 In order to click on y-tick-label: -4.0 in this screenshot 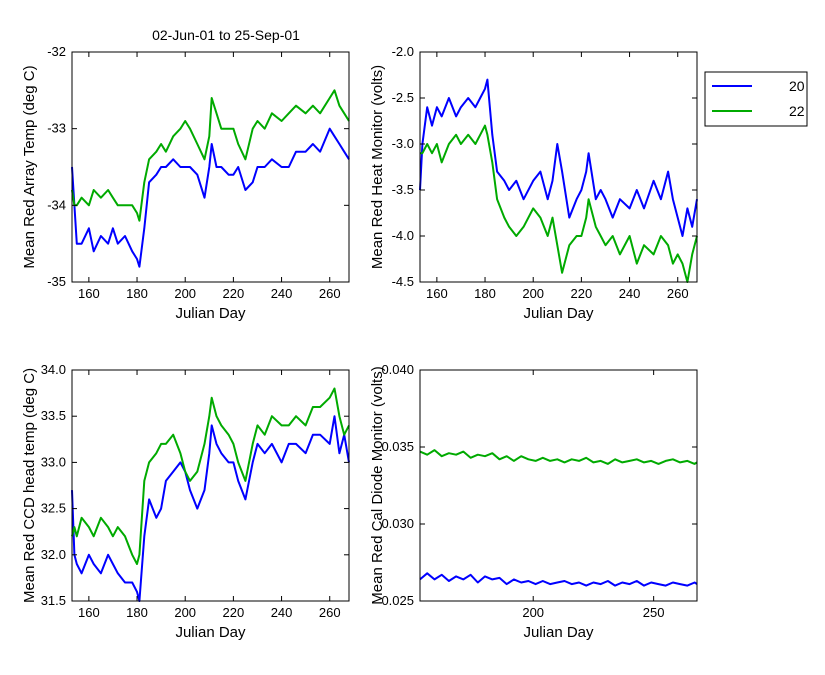, I will do `click(403, 235)`.